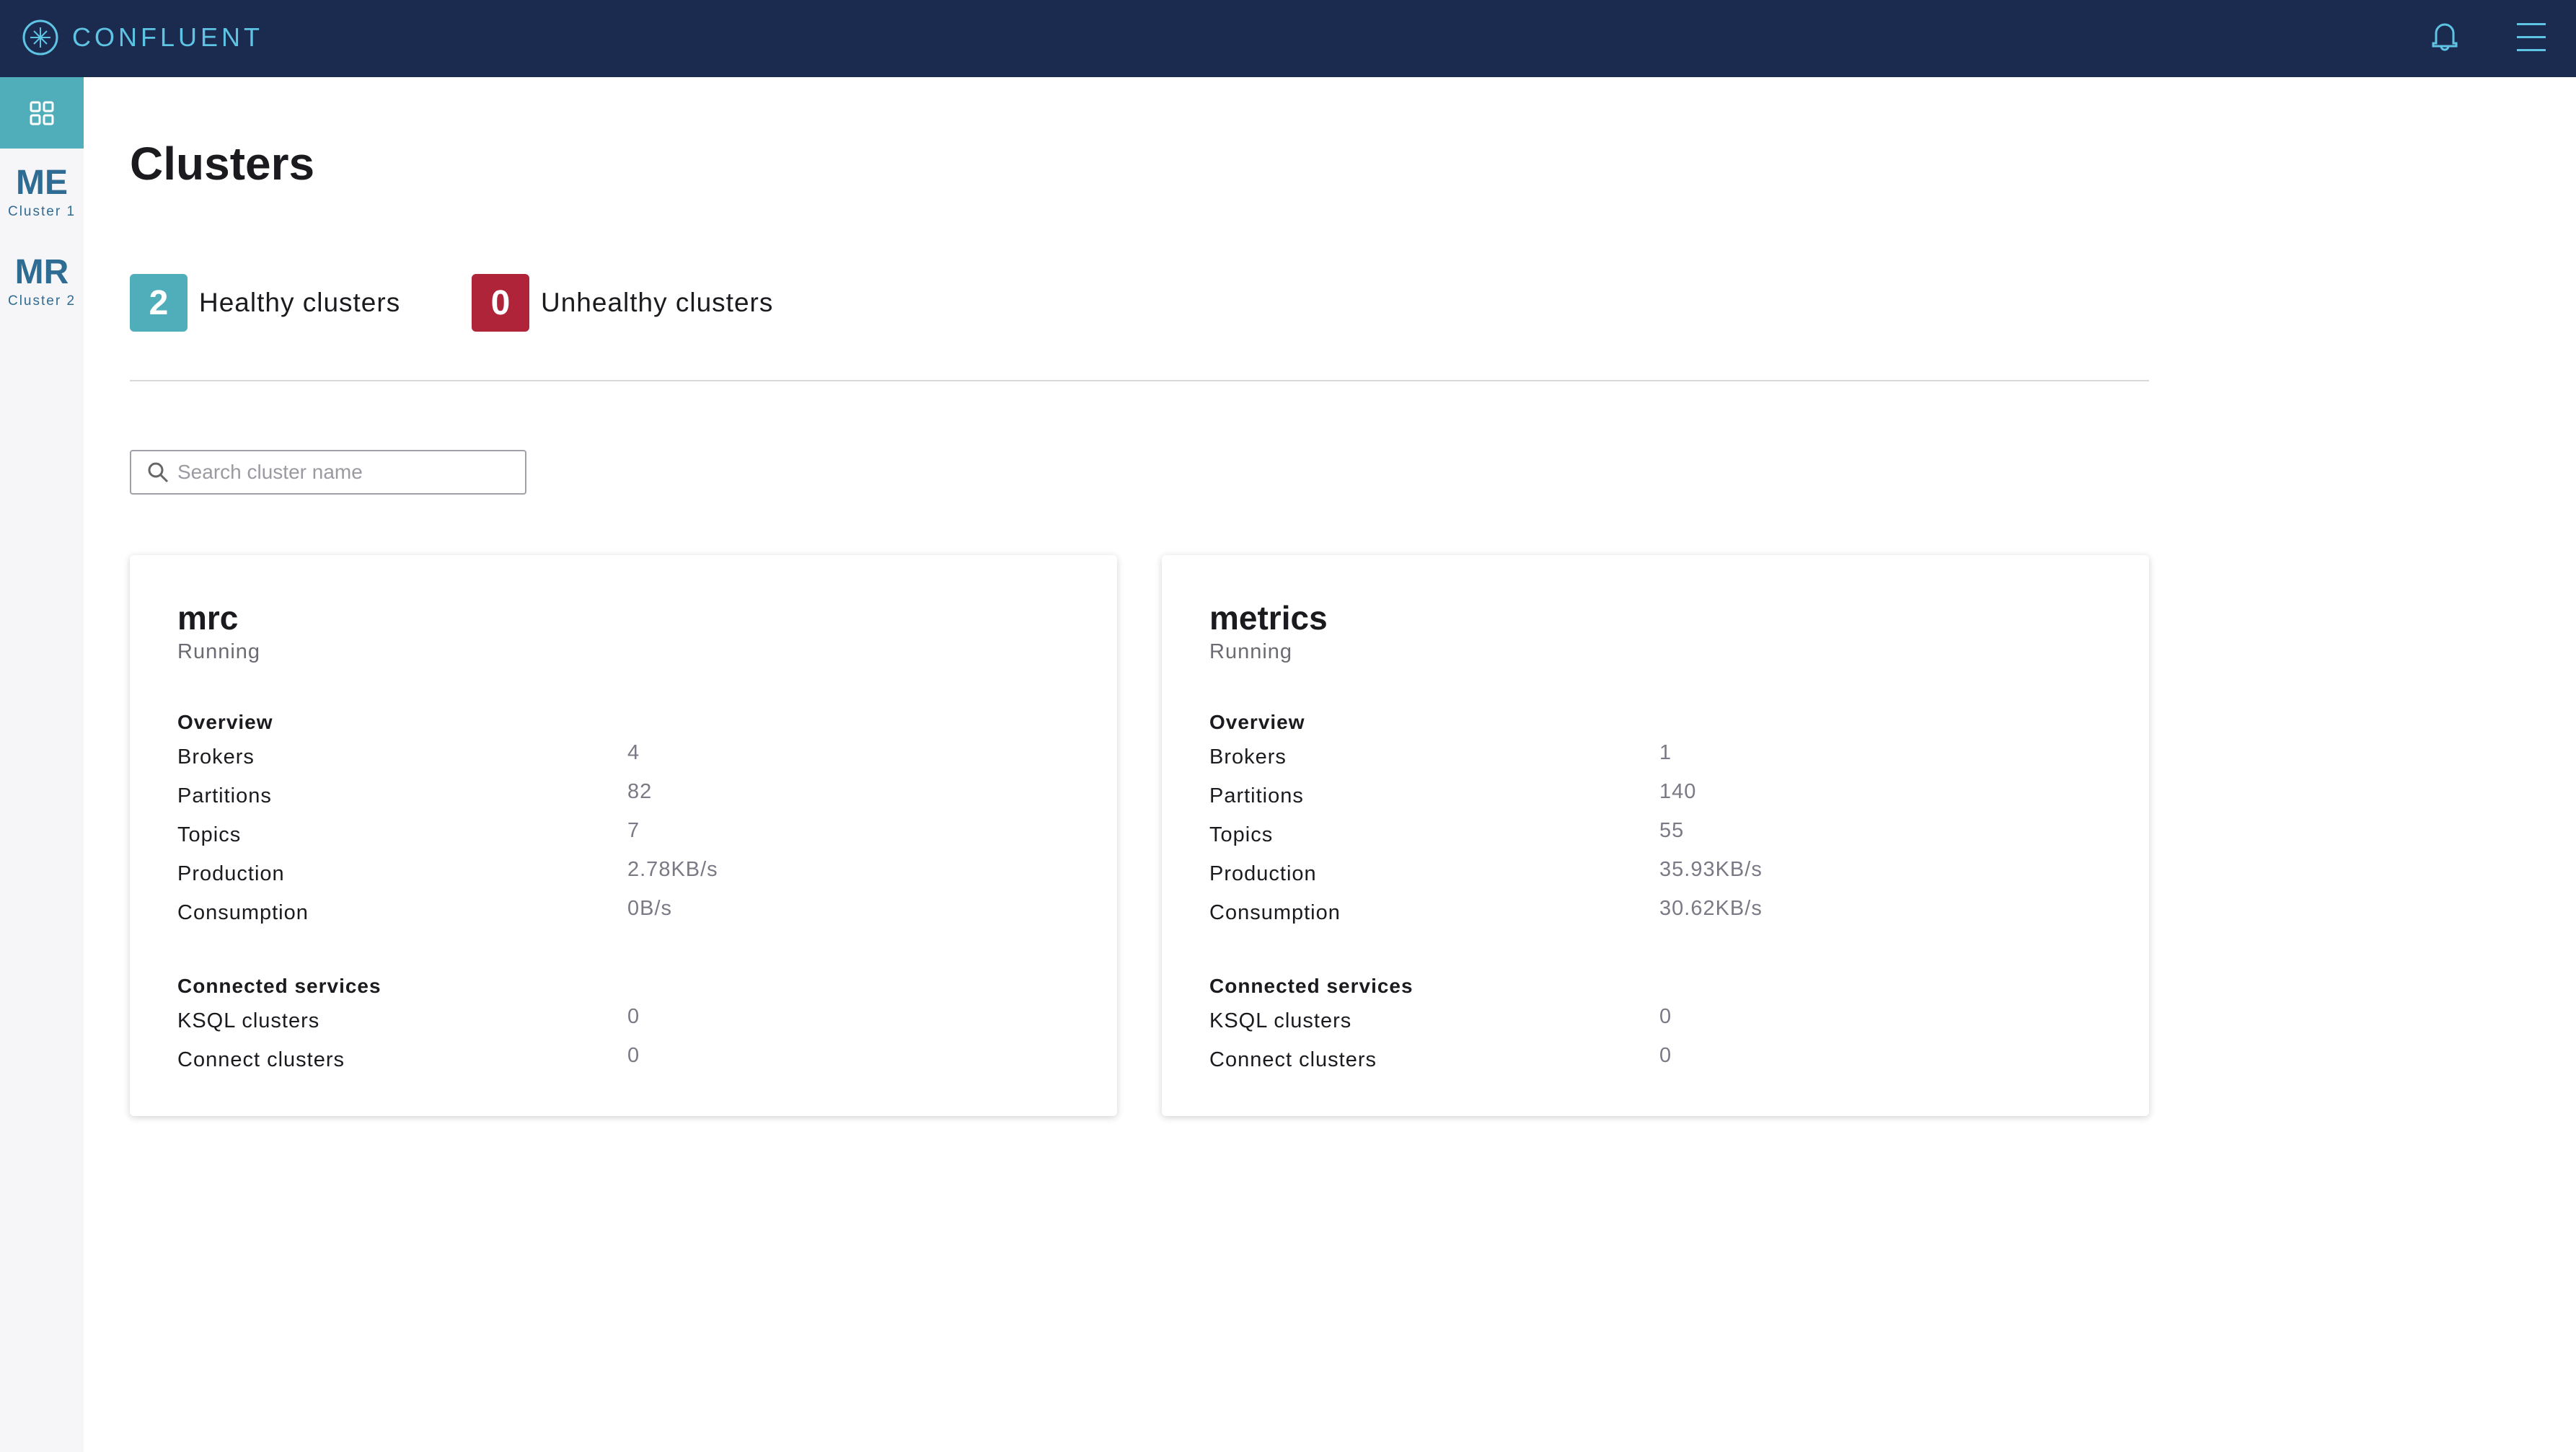 This screenshot has width=2576, height=1452. I want to click on search-input, so click(343, 472).